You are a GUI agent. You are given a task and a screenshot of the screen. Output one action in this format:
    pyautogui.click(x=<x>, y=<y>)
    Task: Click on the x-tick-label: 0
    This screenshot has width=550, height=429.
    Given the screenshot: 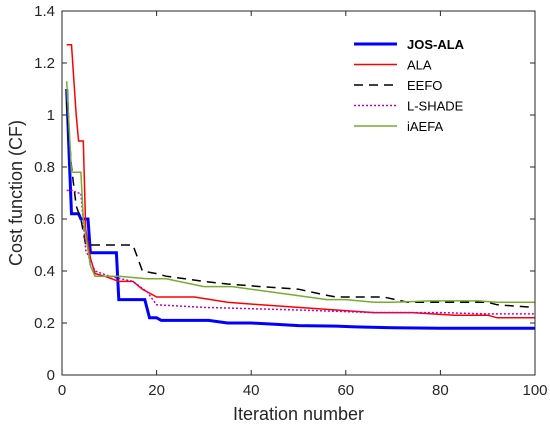 What is the action you would take?
    pyautogui.click(x=62, y=390)
    